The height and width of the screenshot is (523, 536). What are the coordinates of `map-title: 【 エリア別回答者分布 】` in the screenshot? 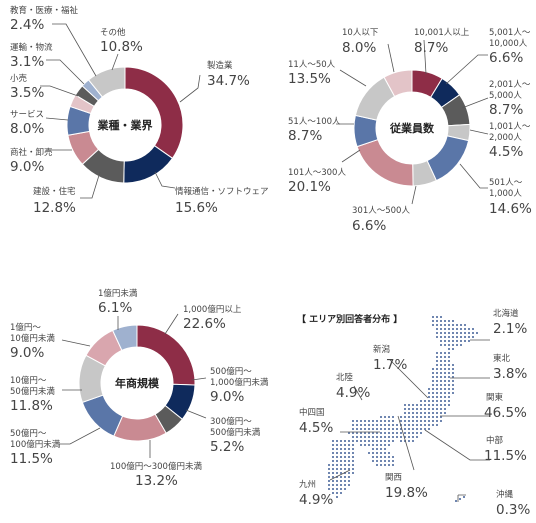 It's located at (349, 319).